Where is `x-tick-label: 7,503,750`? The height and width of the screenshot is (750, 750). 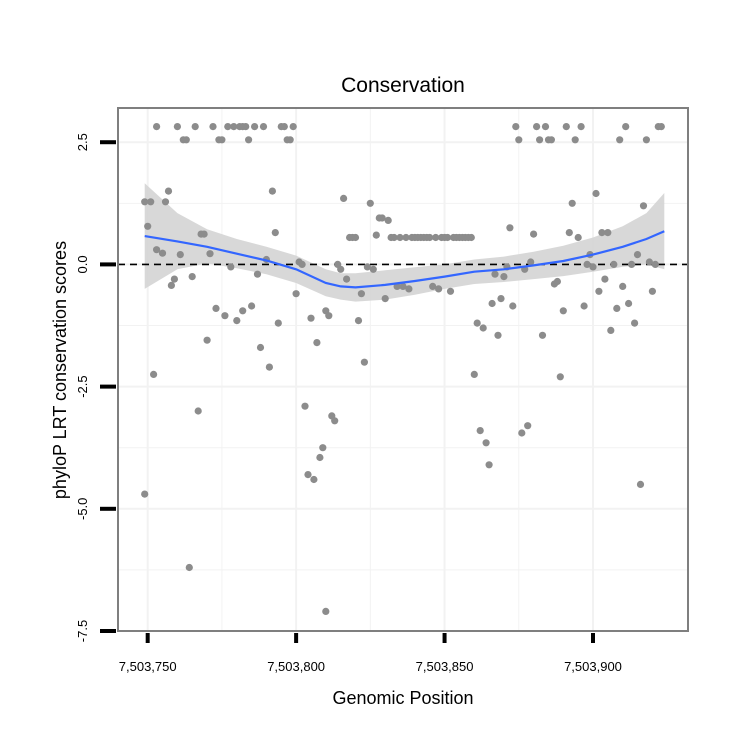 x-tick-label: 7,503,750 is located at coordinates (148, 666).